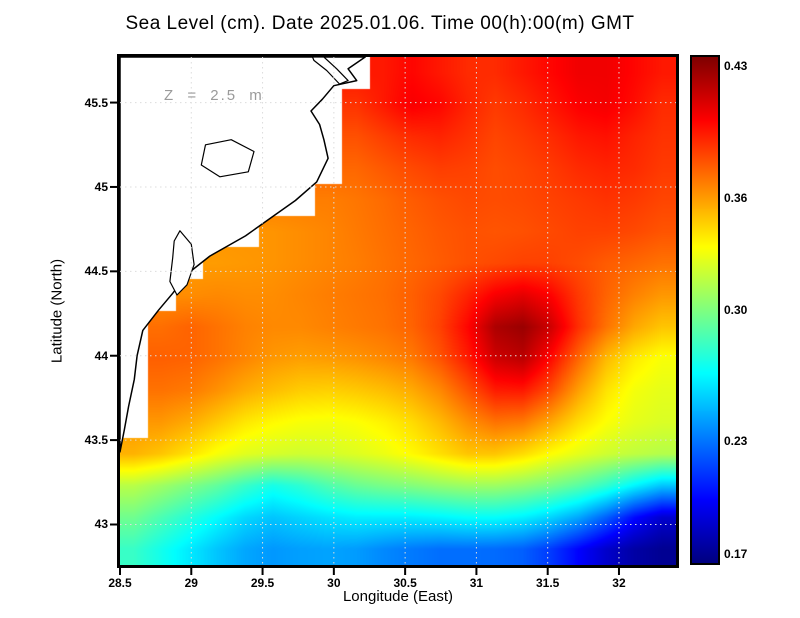 The height and width of the screenshot is (618, 800). What do you see at coordinates (101, 524) in the screenshot?
I see `y-tick-label: 43` at bounding box center [101, 524].